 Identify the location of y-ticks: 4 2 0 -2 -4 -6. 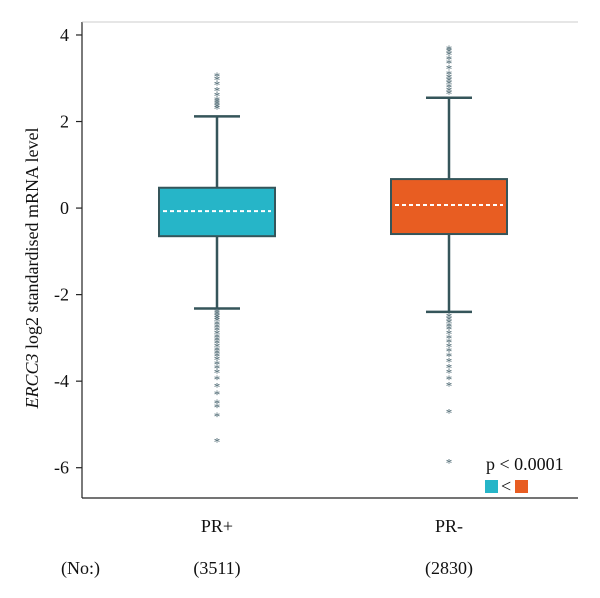
(68, 251).